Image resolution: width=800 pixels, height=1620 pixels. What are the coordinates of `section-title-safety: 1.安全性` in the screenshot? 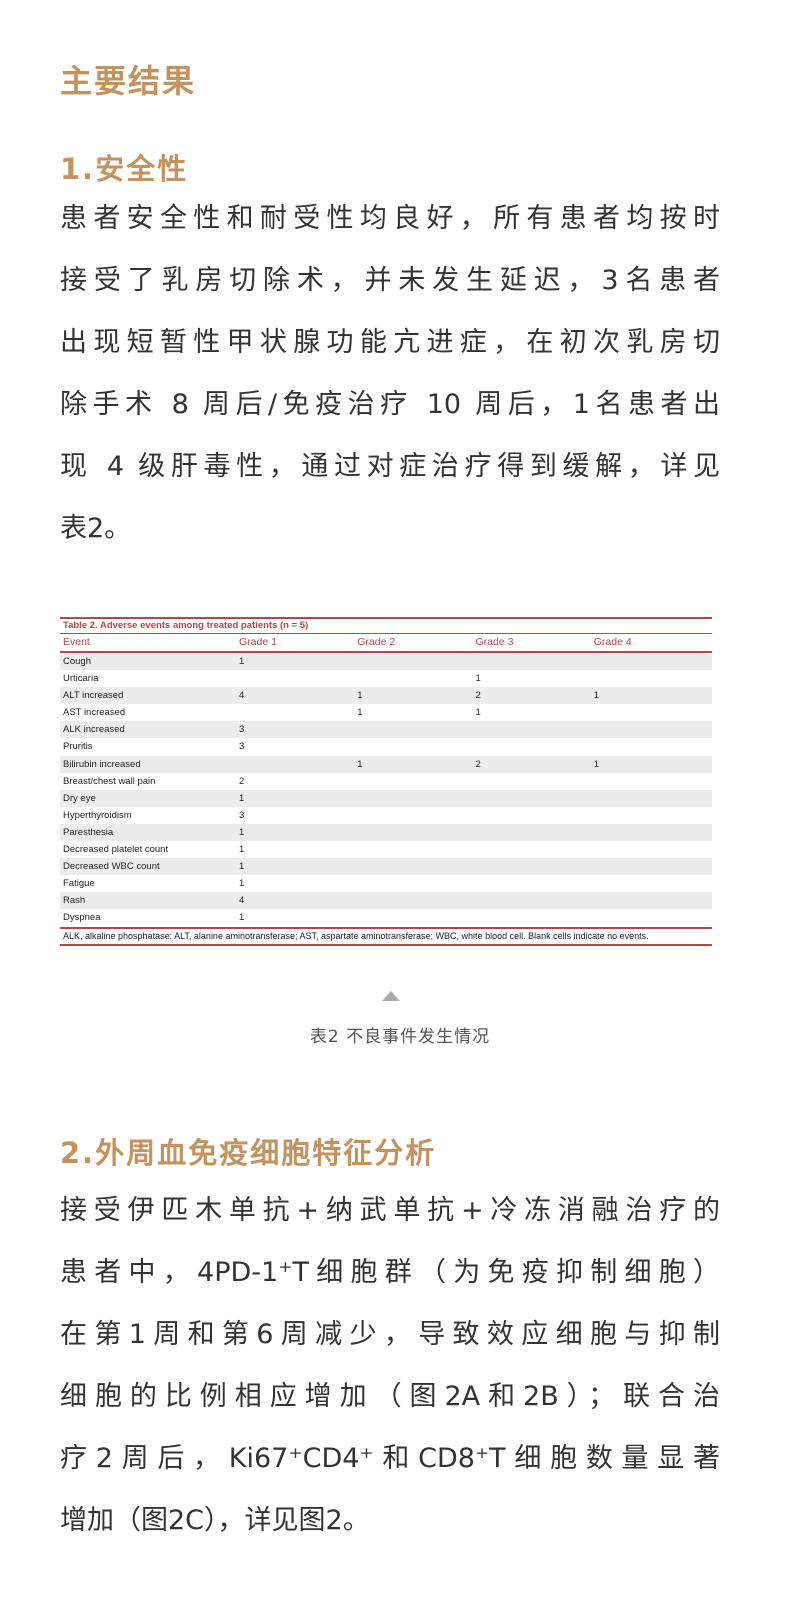 It's located at (124, 169).